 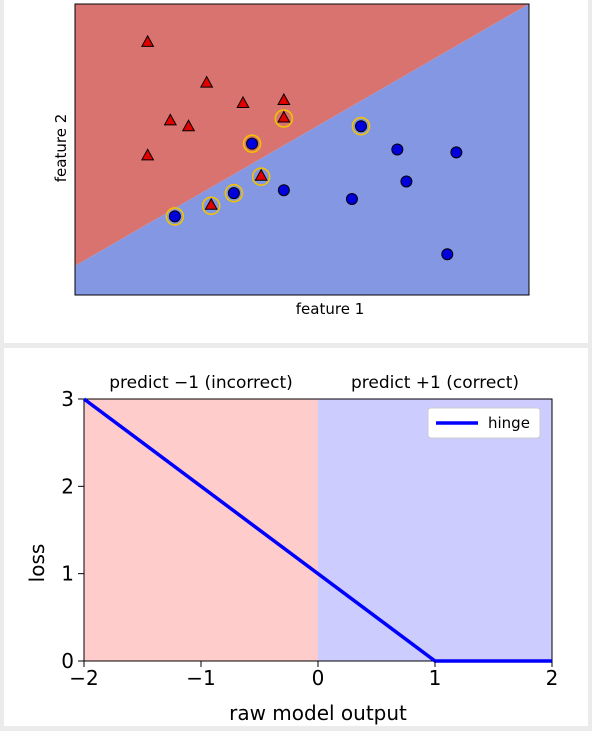 I want to click on y-axis-label: loss, so click(x=37, y=563).